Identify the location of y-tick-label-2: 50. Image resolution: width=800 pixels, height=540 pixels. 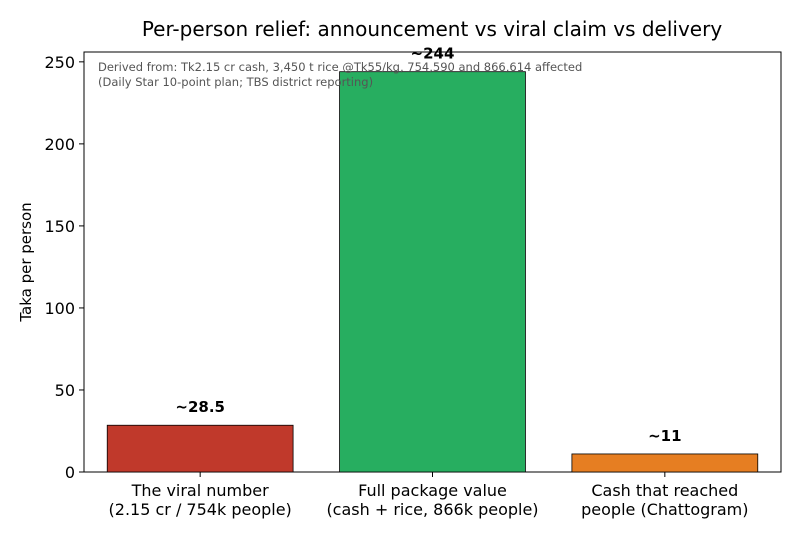
(65, 390).